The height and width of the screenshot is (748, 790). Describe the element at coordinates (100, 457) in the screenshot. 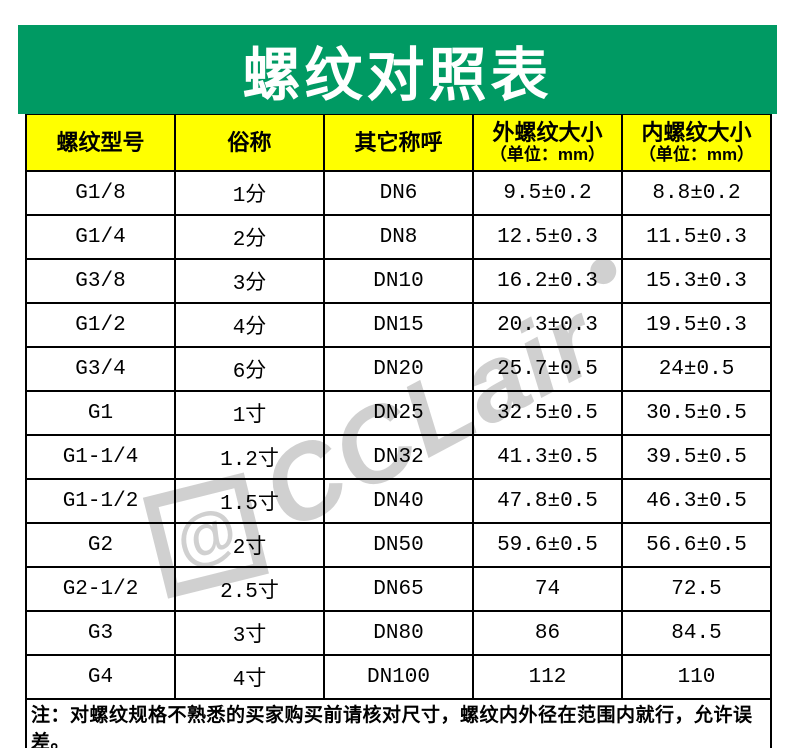

I see `cell-model: G1-1/4` at that location.